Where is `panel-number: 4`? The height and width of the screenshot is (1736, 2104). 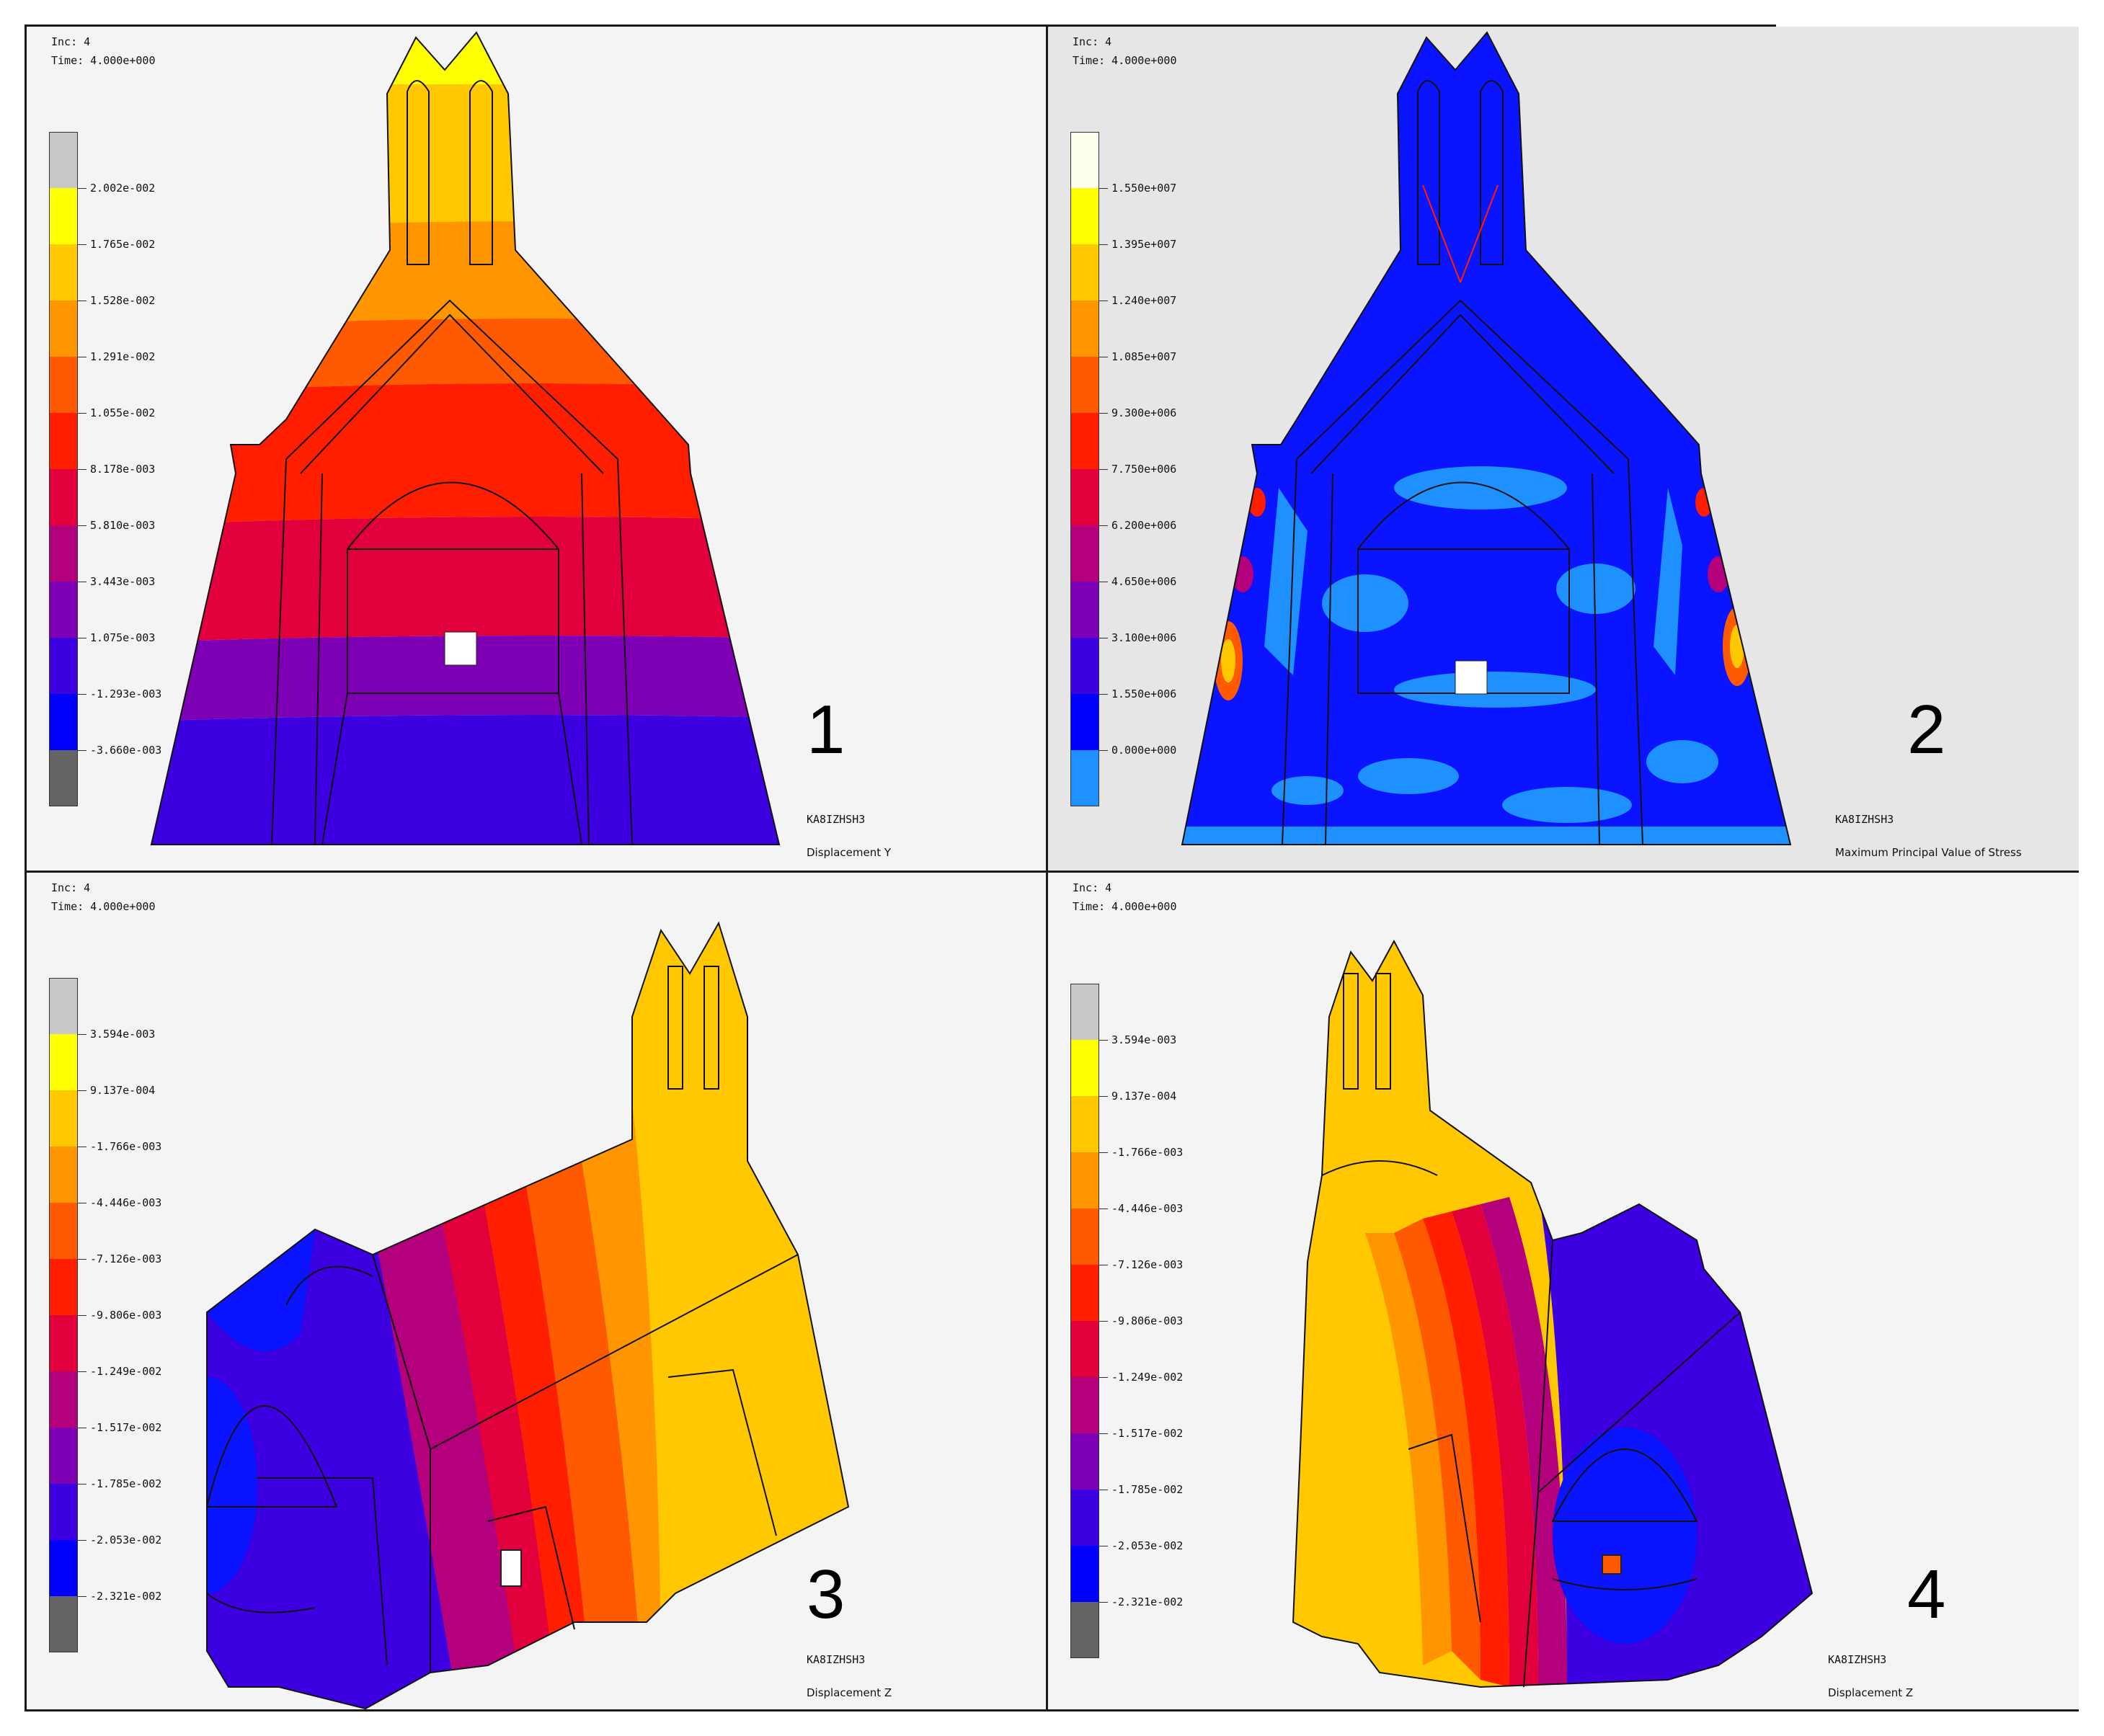
panel-number: 4 is located at coordinates (1926, 1595).